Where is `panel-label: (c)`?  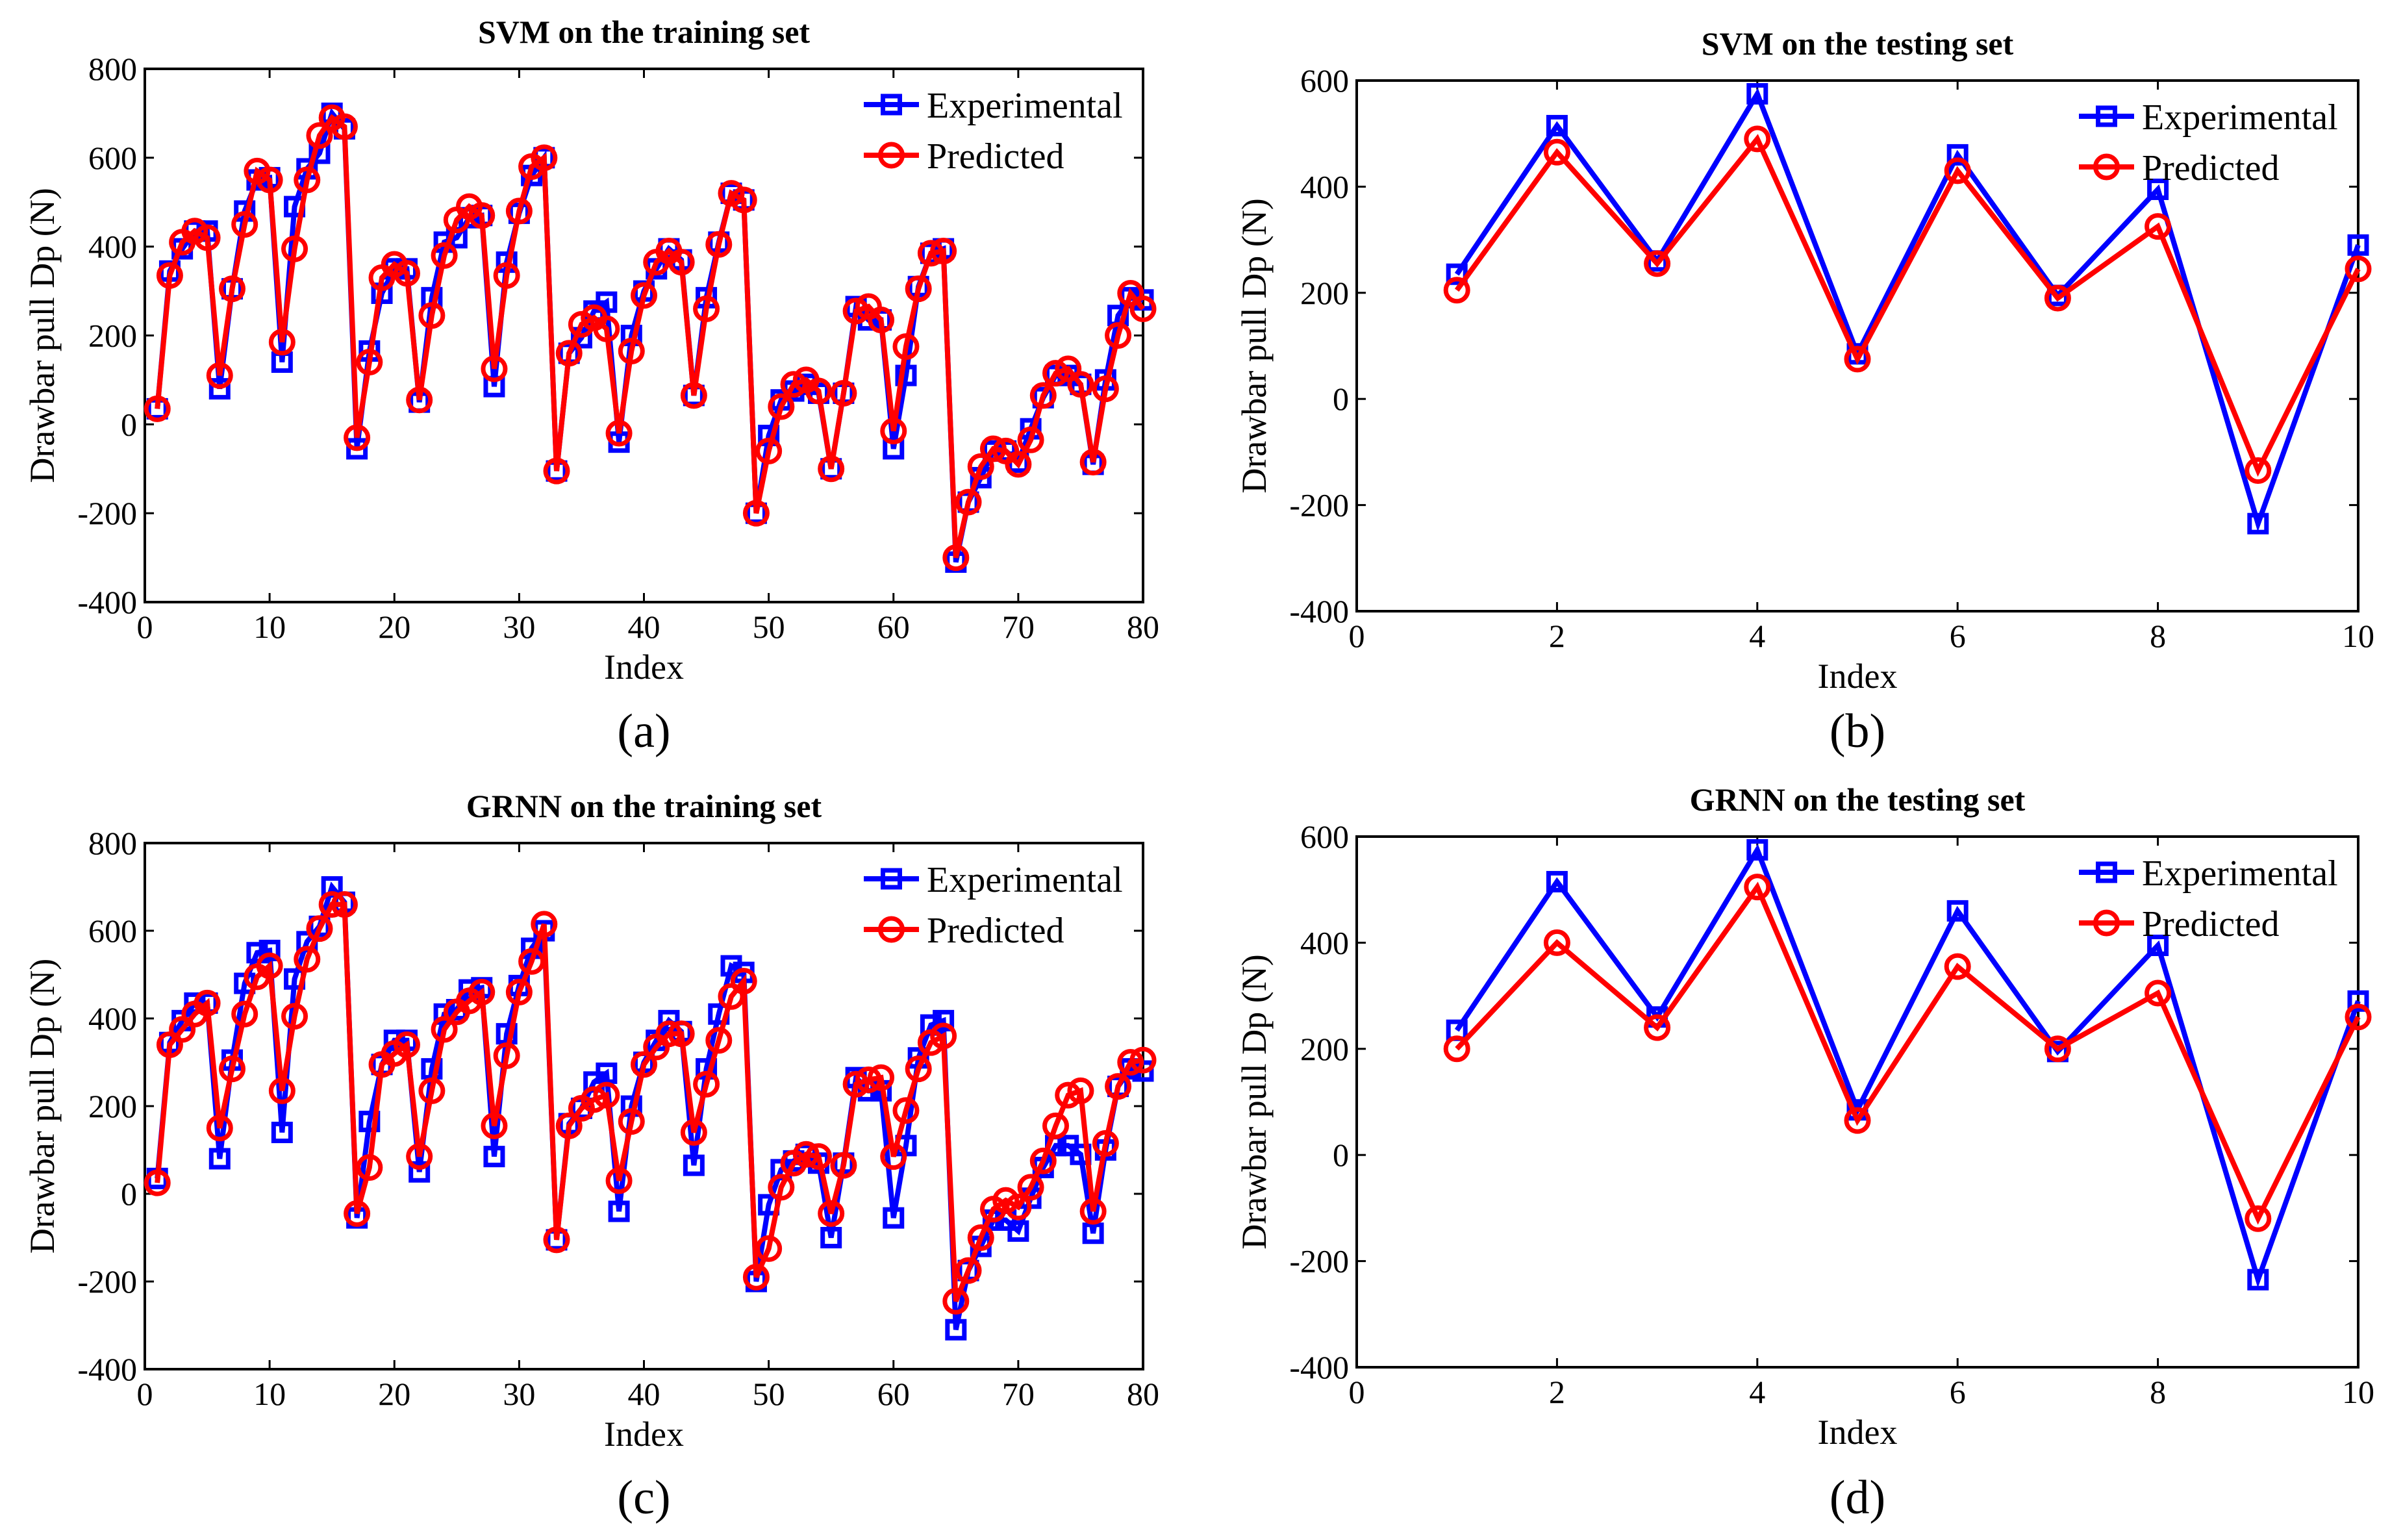
panel-label: (c) is located at coordinates (644, 1497).